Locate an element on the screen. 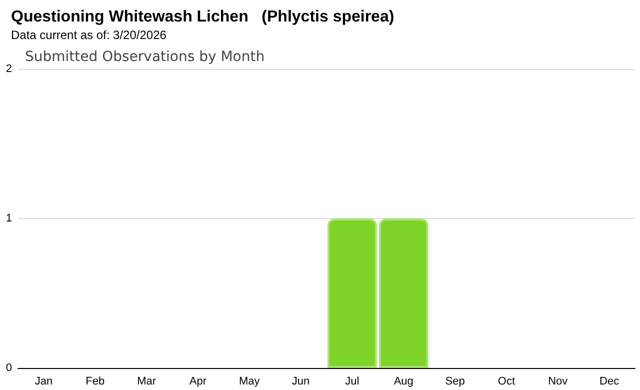  chart-title: Questioning Whitewash Lichen (Phlyctis speirea) is located at coordinates (202, 17).